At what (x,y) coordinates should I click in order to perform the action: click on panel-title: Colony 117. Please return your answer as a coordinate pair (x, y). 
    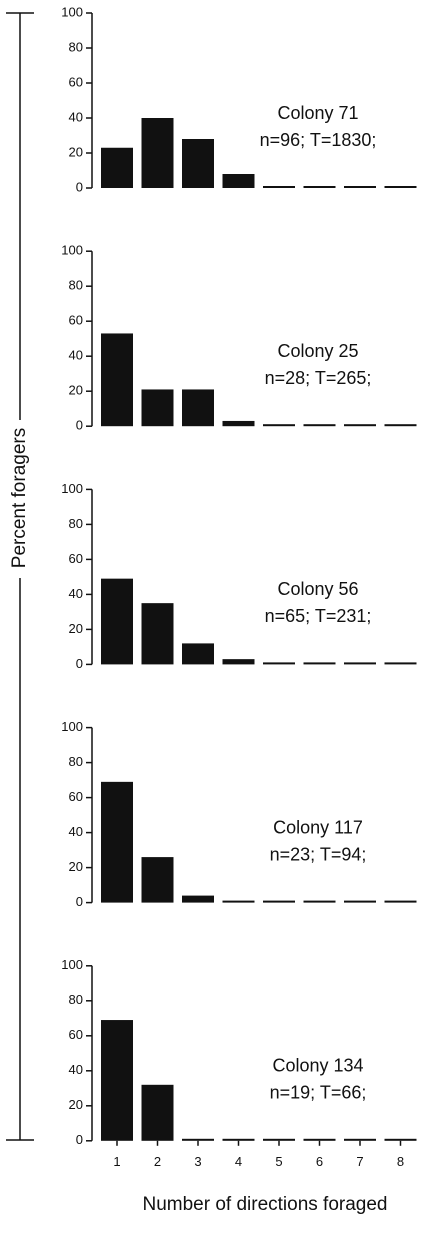
    Looking at the image, I should click on (318, 827).